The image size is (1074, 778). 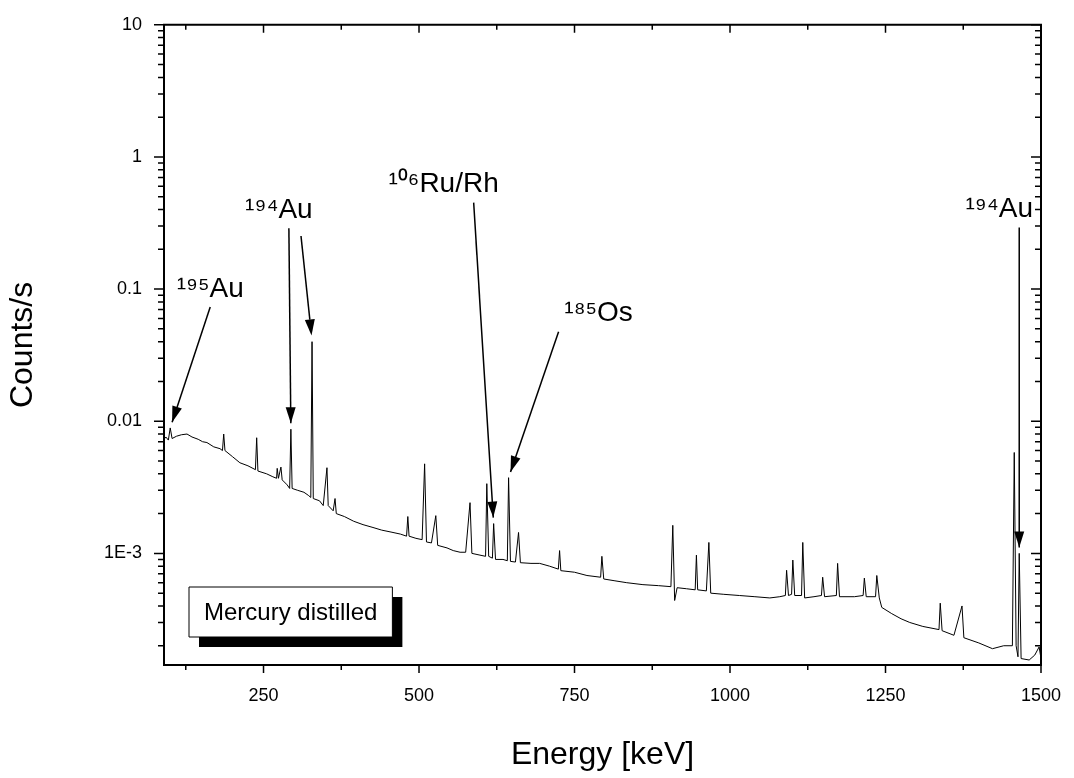 I want to click on y-axis-title: Counts/s, so click(x=21, y=345).